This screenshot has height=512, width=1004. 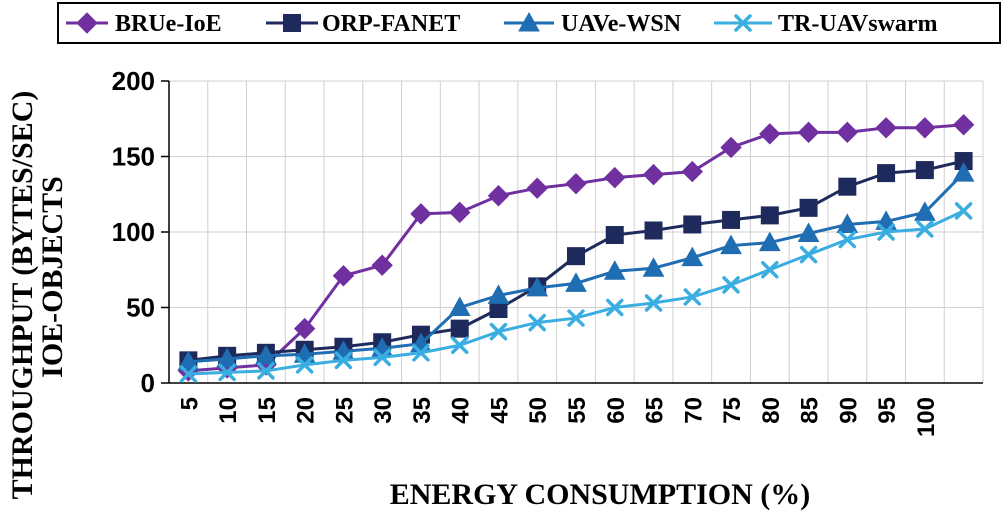 What do you see at coordinates (168, 24) in the screenshot?
I see `legend-label: BRUe-IoE` at bounding box center [168, 24].